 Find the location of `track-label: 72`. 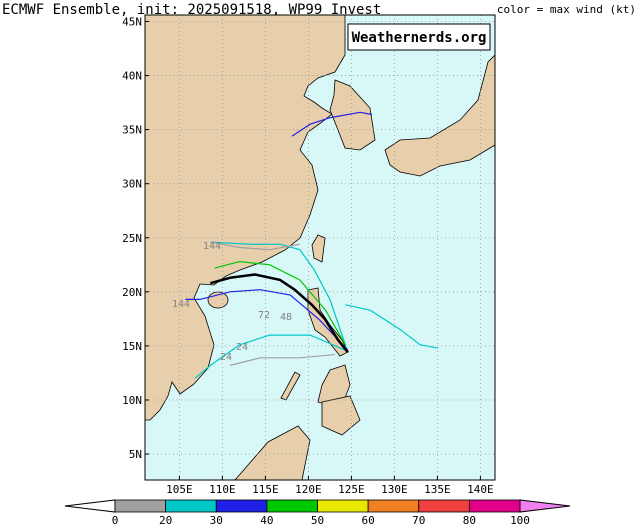

track-label: 72 is located at coordinates (264, 315).